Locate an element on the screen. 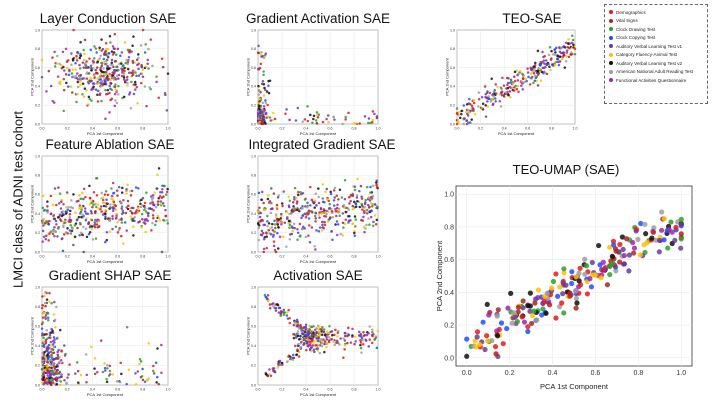 This screenshot has width=714, height=402. y-tick-label: 1.0 is located at coordinates (37, 156).